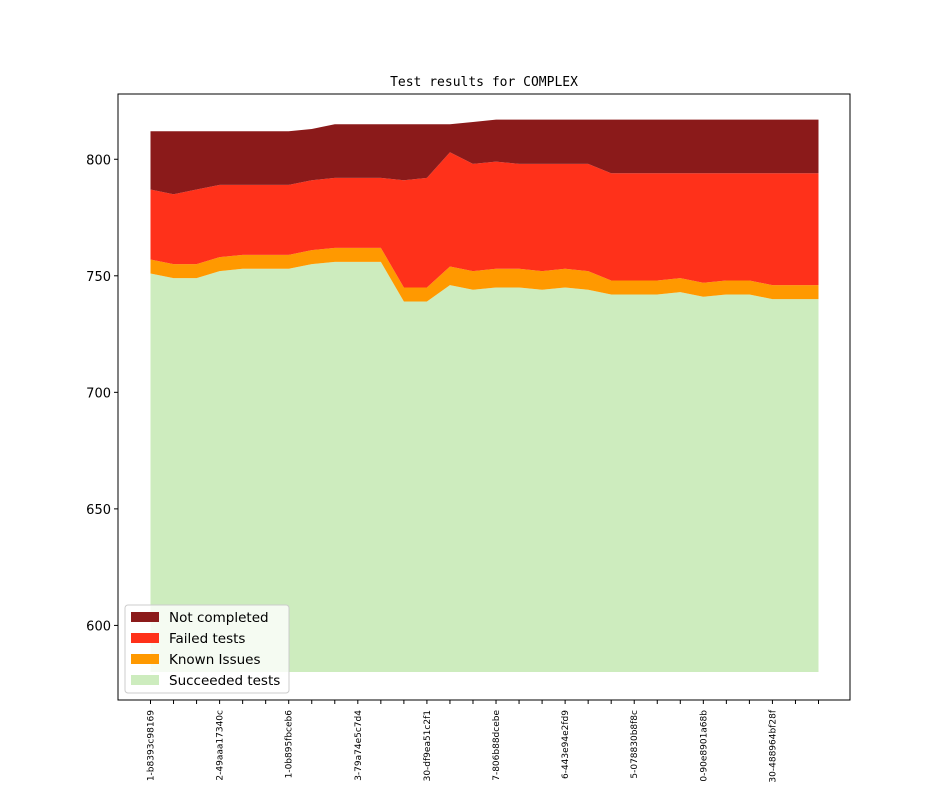  What do you see at coordinates (290, 744) in the screenshot?
I see `x-tick-label: 1-0b895fbceb6` at bounding box center [290, 744].